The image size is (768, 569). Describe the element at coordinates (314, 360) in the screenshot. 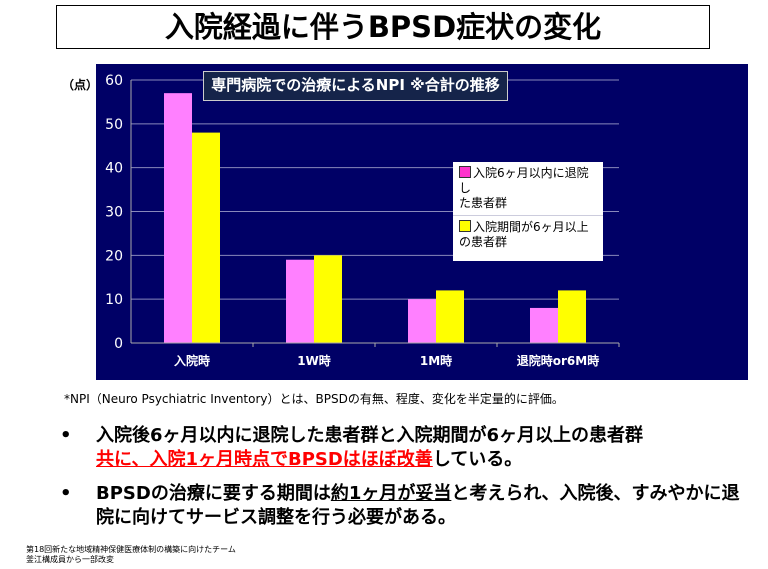

I see `x-tick-label: 1W時` at that location.